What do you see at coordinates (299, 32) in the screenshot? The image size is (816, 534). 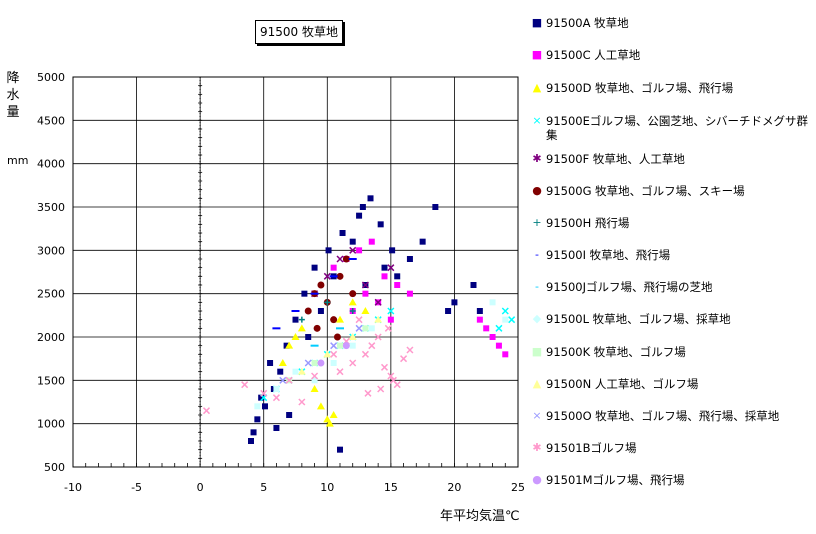 I see `chart-title: 91500 牧草地` at bounding box center [299, 32].